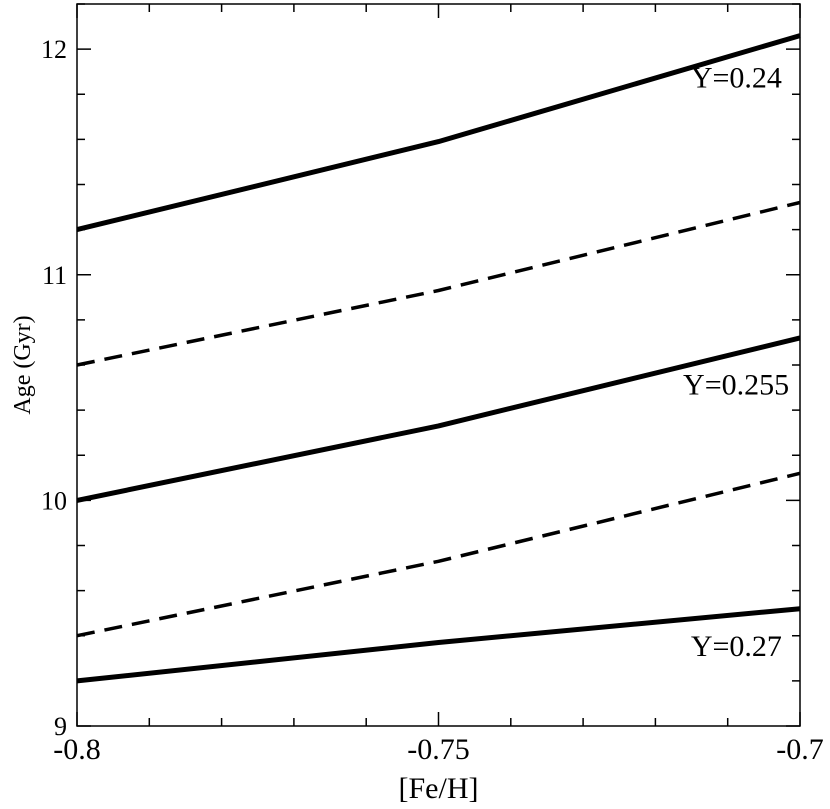 This screenshot has height=809, width=830. What do you see at coordinates (54, 275) in the screenshot?
I see `y-tick-label: 11` at bounding box center [54, 275].